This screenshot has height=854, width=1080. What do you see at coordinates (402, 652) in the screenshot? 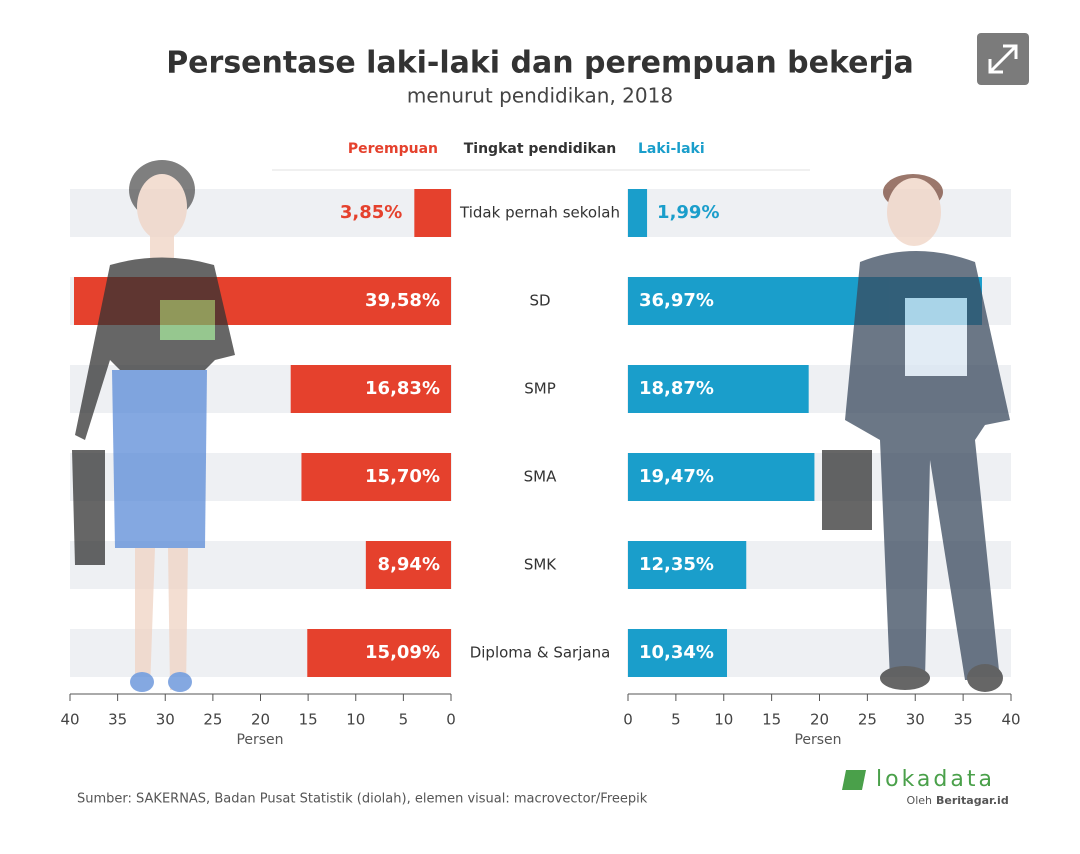
I see `value-label: 15,09%` at bounding box center [402, 652].